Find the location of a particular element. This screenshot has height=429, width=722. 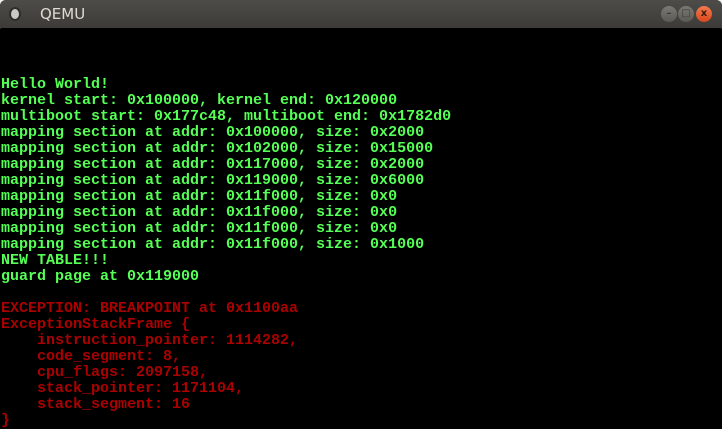

console-line: cpu_flags: 2097158, is located at coordinates (105, 372).